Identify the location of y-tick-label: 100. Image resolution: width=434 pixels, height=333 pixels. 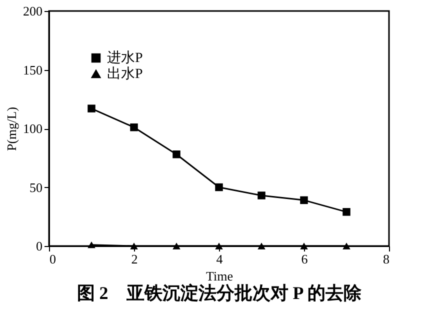
(32, 128).